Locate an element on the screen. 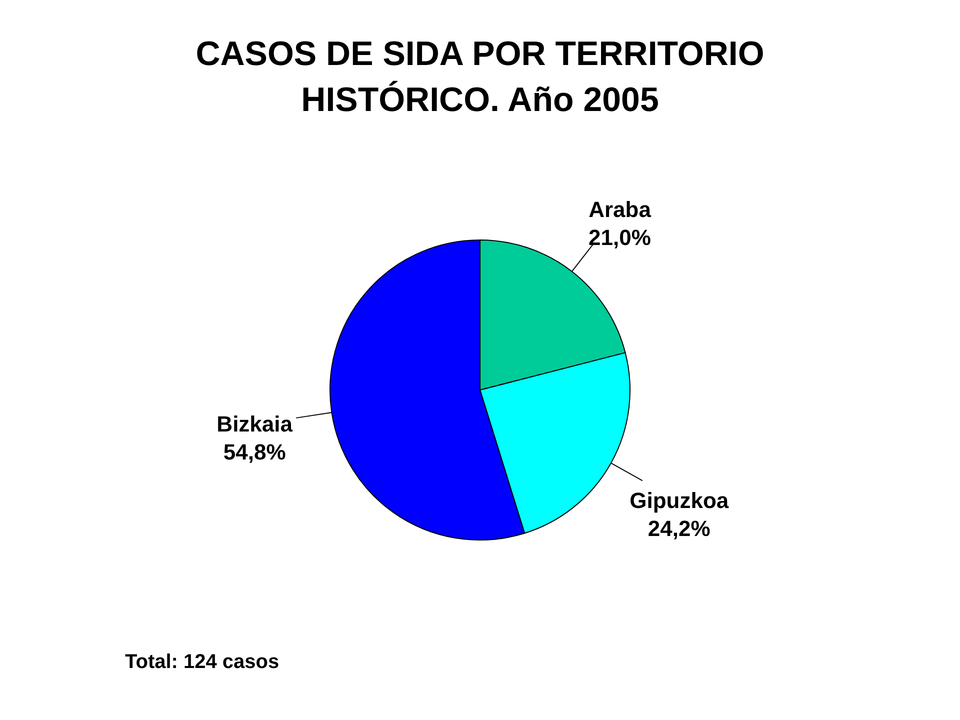 Image resolution: width=960 pixels, height=720 pixels. text: Total: 124 casos is located at coordinates (202, 662).